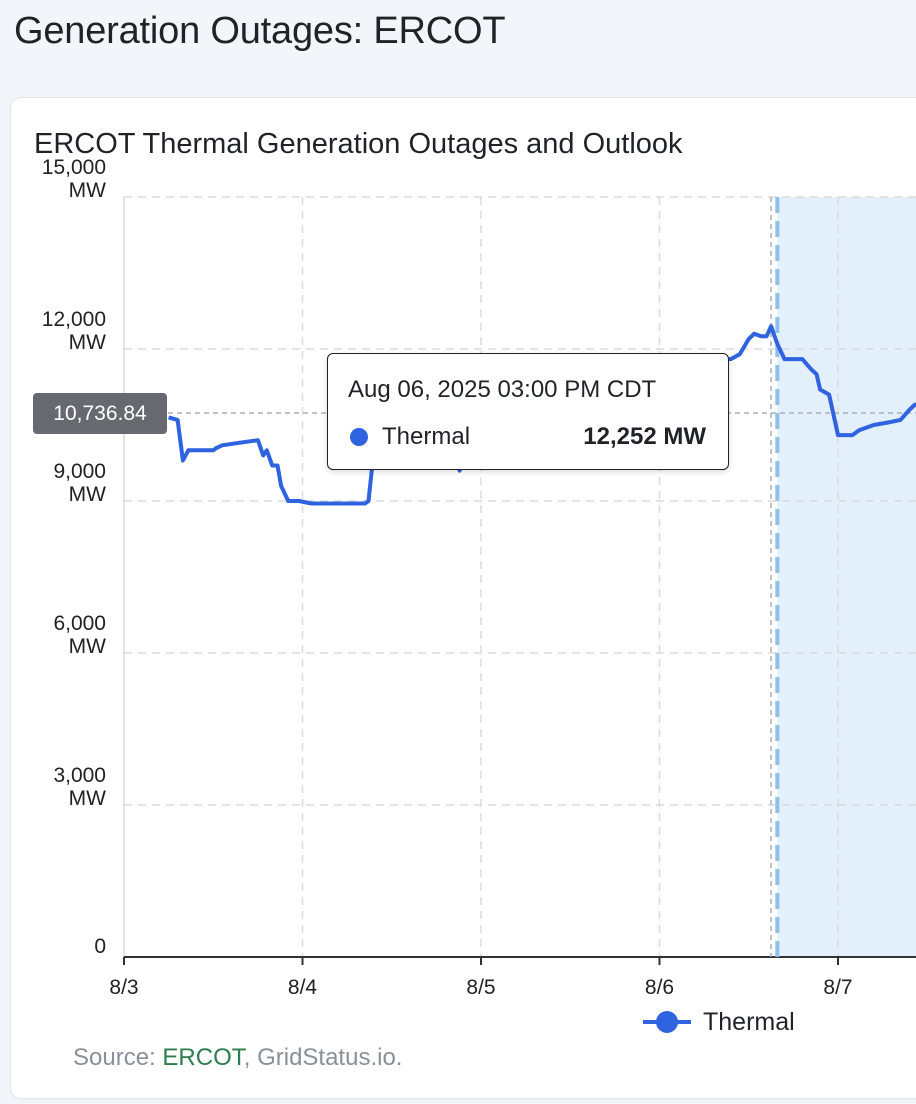 The image size is (916, 1104). What do you see at coordinates (846, 577) in the screenshot?
I see `forecast-band` at bounding box center [846, 577].